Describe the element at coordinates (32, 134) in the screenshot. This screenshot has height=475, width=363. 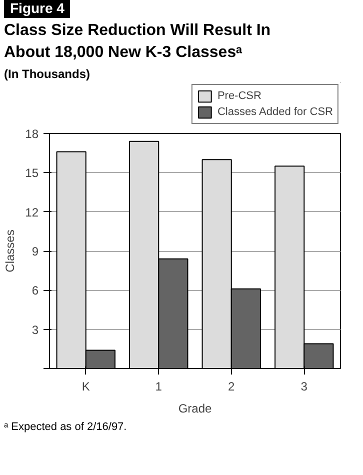
I see `y-tick-label: 18` at that location.